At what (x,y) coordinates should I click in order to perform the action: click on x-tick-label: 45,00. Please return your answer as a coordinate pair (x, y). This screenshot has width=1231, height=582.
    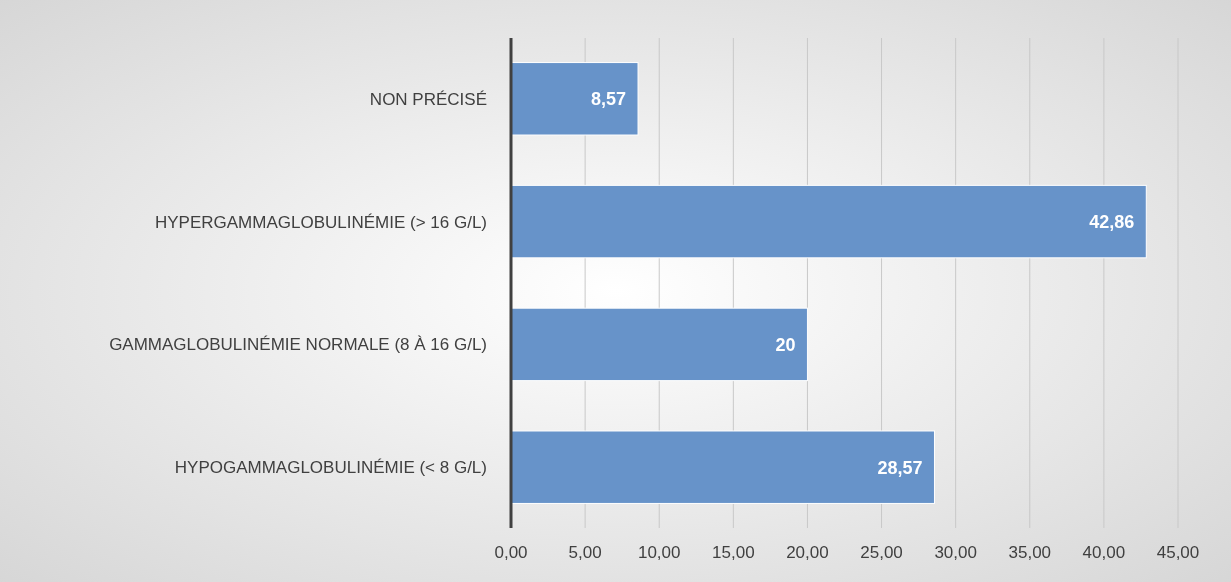
    Looking at the image, I should click on (1178, 552).